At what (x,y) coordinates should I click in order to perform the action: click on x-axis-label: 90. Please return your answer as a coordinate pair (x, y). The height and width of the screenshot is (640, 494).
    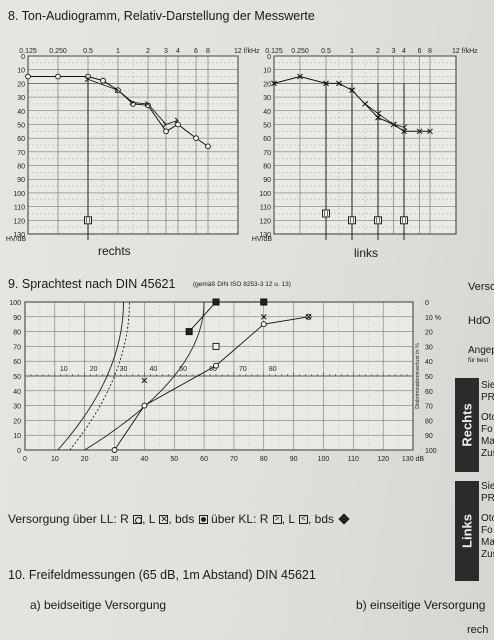
    Looking at the image, I should click on (294, 459).